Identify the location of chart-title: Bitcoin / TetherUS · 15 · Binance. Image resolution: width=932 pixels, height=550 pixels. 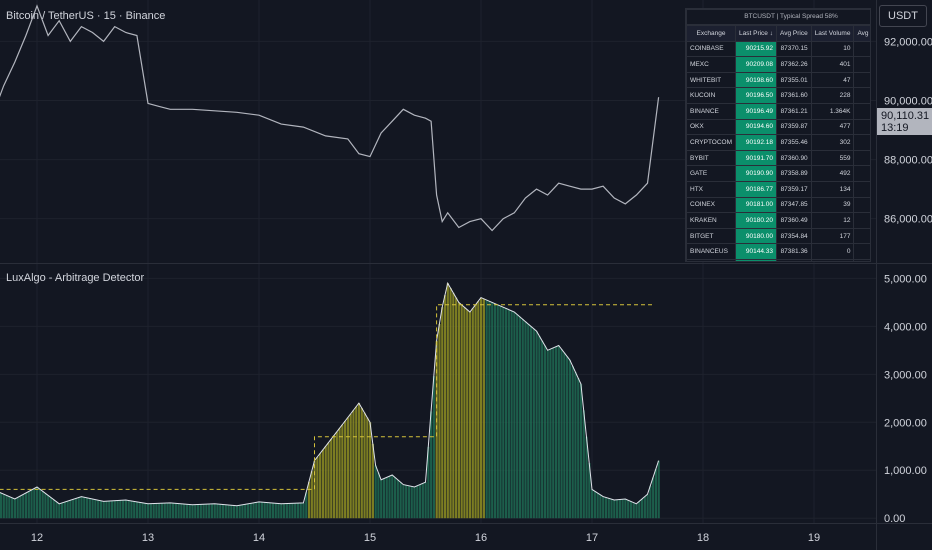
(86, 16).